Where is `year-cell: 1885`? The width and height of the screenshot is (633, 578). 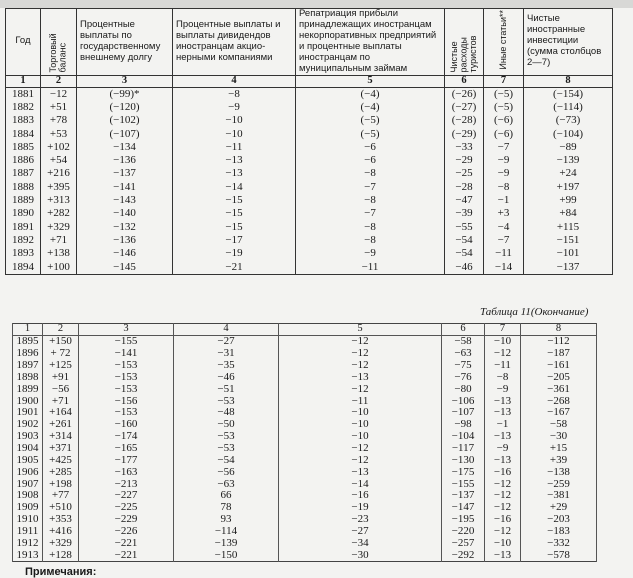
year-cell: 1885 is located at coordinates (23, 147).